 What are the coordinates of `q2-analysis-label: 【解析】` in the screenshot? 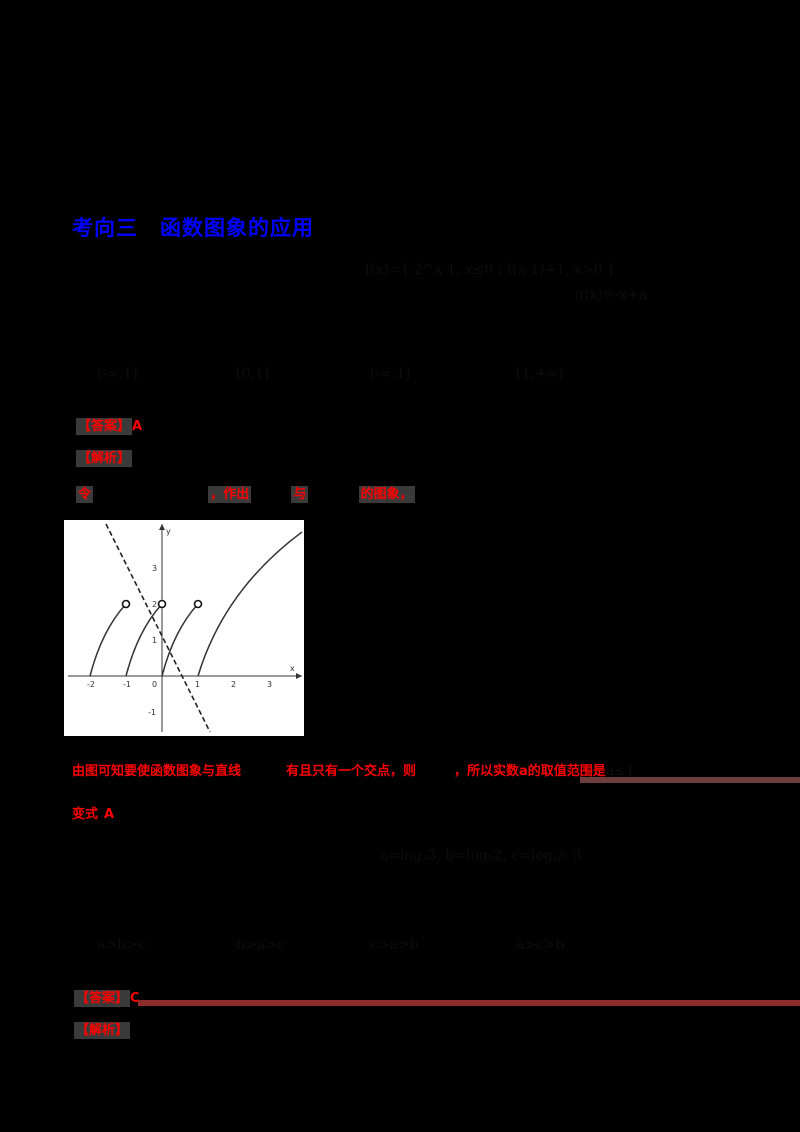 It's located at (102, 1029).